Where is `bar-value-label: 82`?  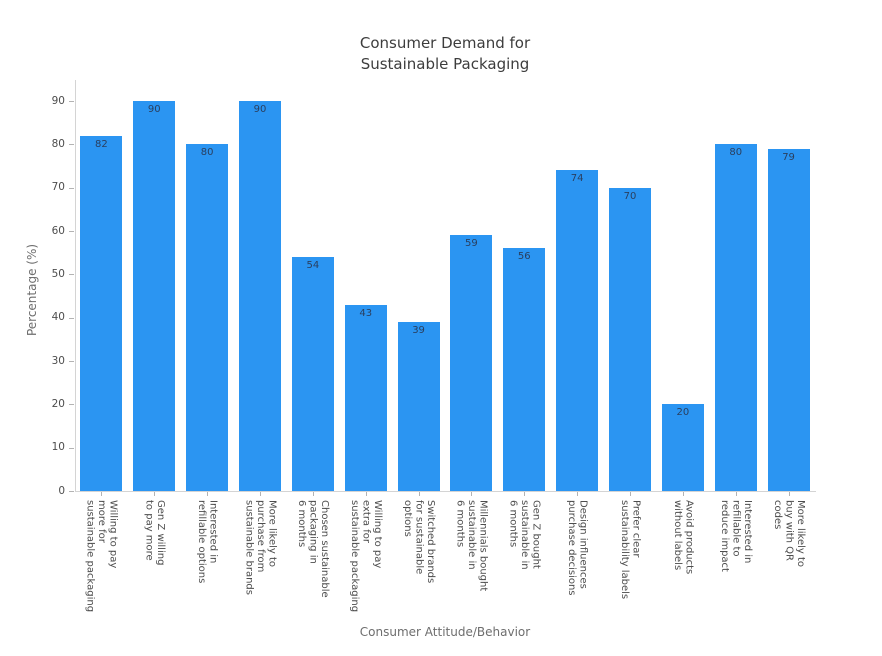 bar-value-label: 82 is located at coordinates (101, 144).